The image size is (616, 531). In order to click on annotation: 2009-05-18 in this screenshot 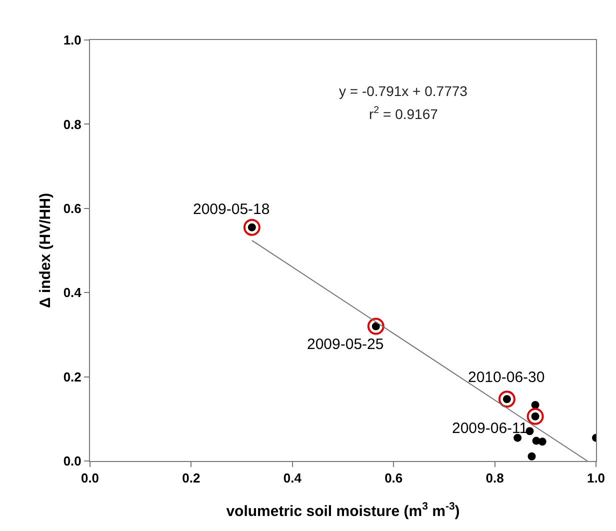, I will do `click(231, 209)`.